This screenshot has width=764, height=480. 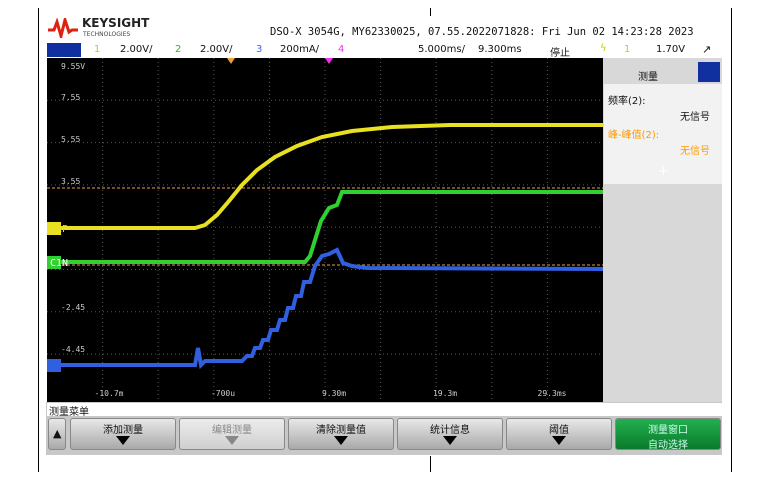 I want to click on softkey: 编辑测量, so click(x=232, y=434).